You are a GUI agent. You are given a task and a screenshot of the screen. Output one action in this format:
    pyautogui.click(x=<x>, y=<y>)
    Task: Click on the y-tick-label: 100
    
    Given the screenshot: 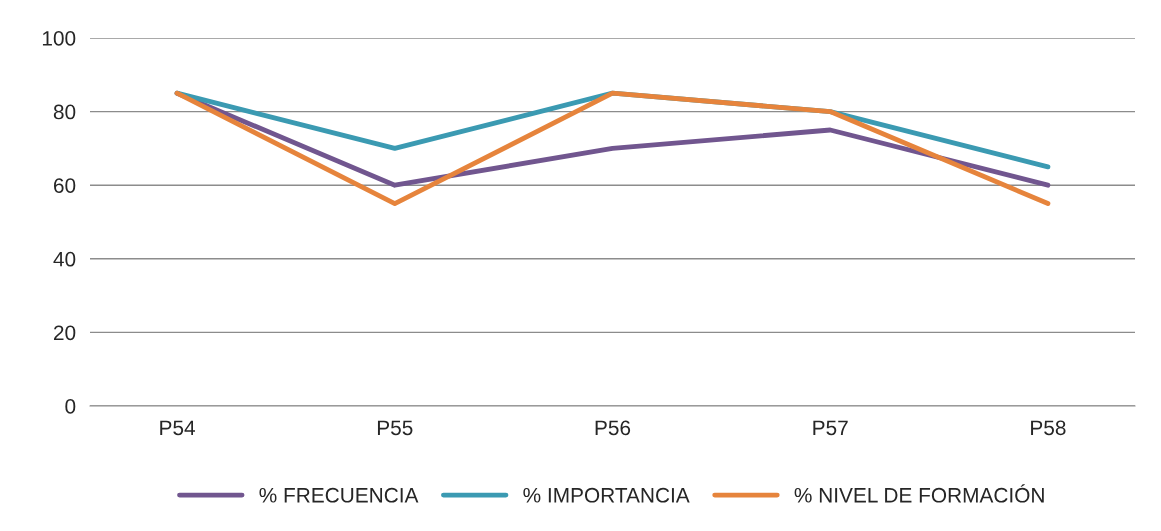 What is the action you would take?
    pyautogui.click(x=59, y=38)
    